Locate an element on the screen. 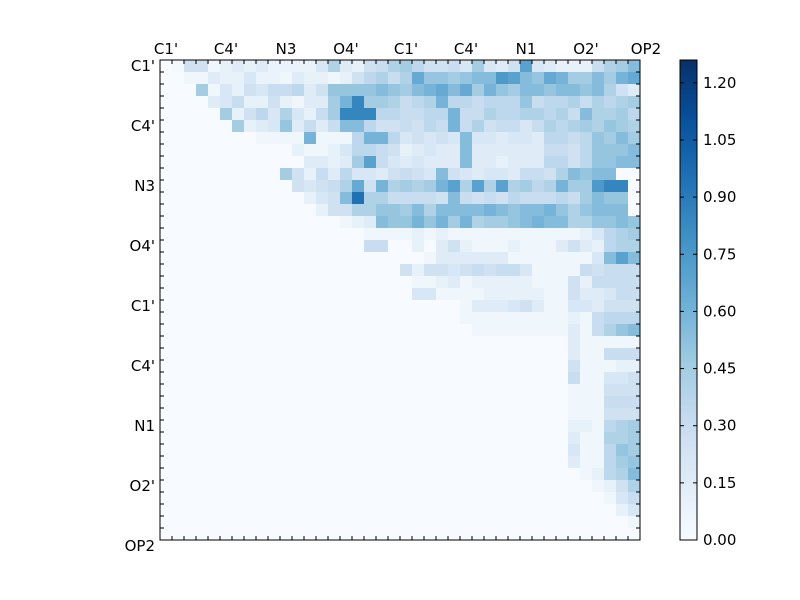 This screenshot has height=600, width=800. colorbar-tick-label: 0.75 is located at coordinates (719, 254).